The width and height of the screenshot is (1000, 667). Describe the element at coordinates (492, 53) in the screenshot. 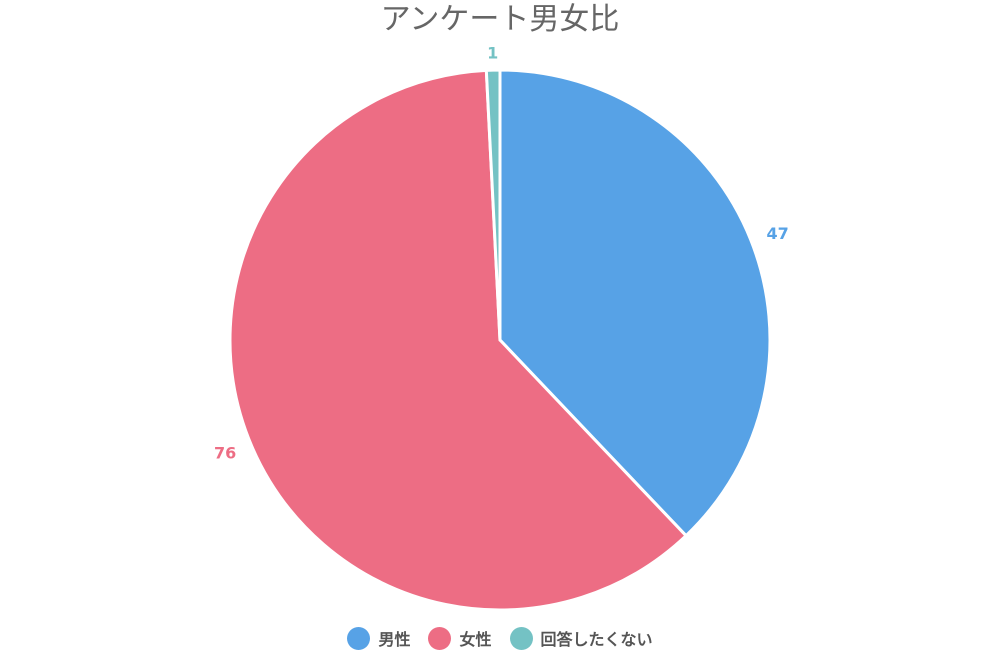

I see `data-label-no-answer: 1` at that location.